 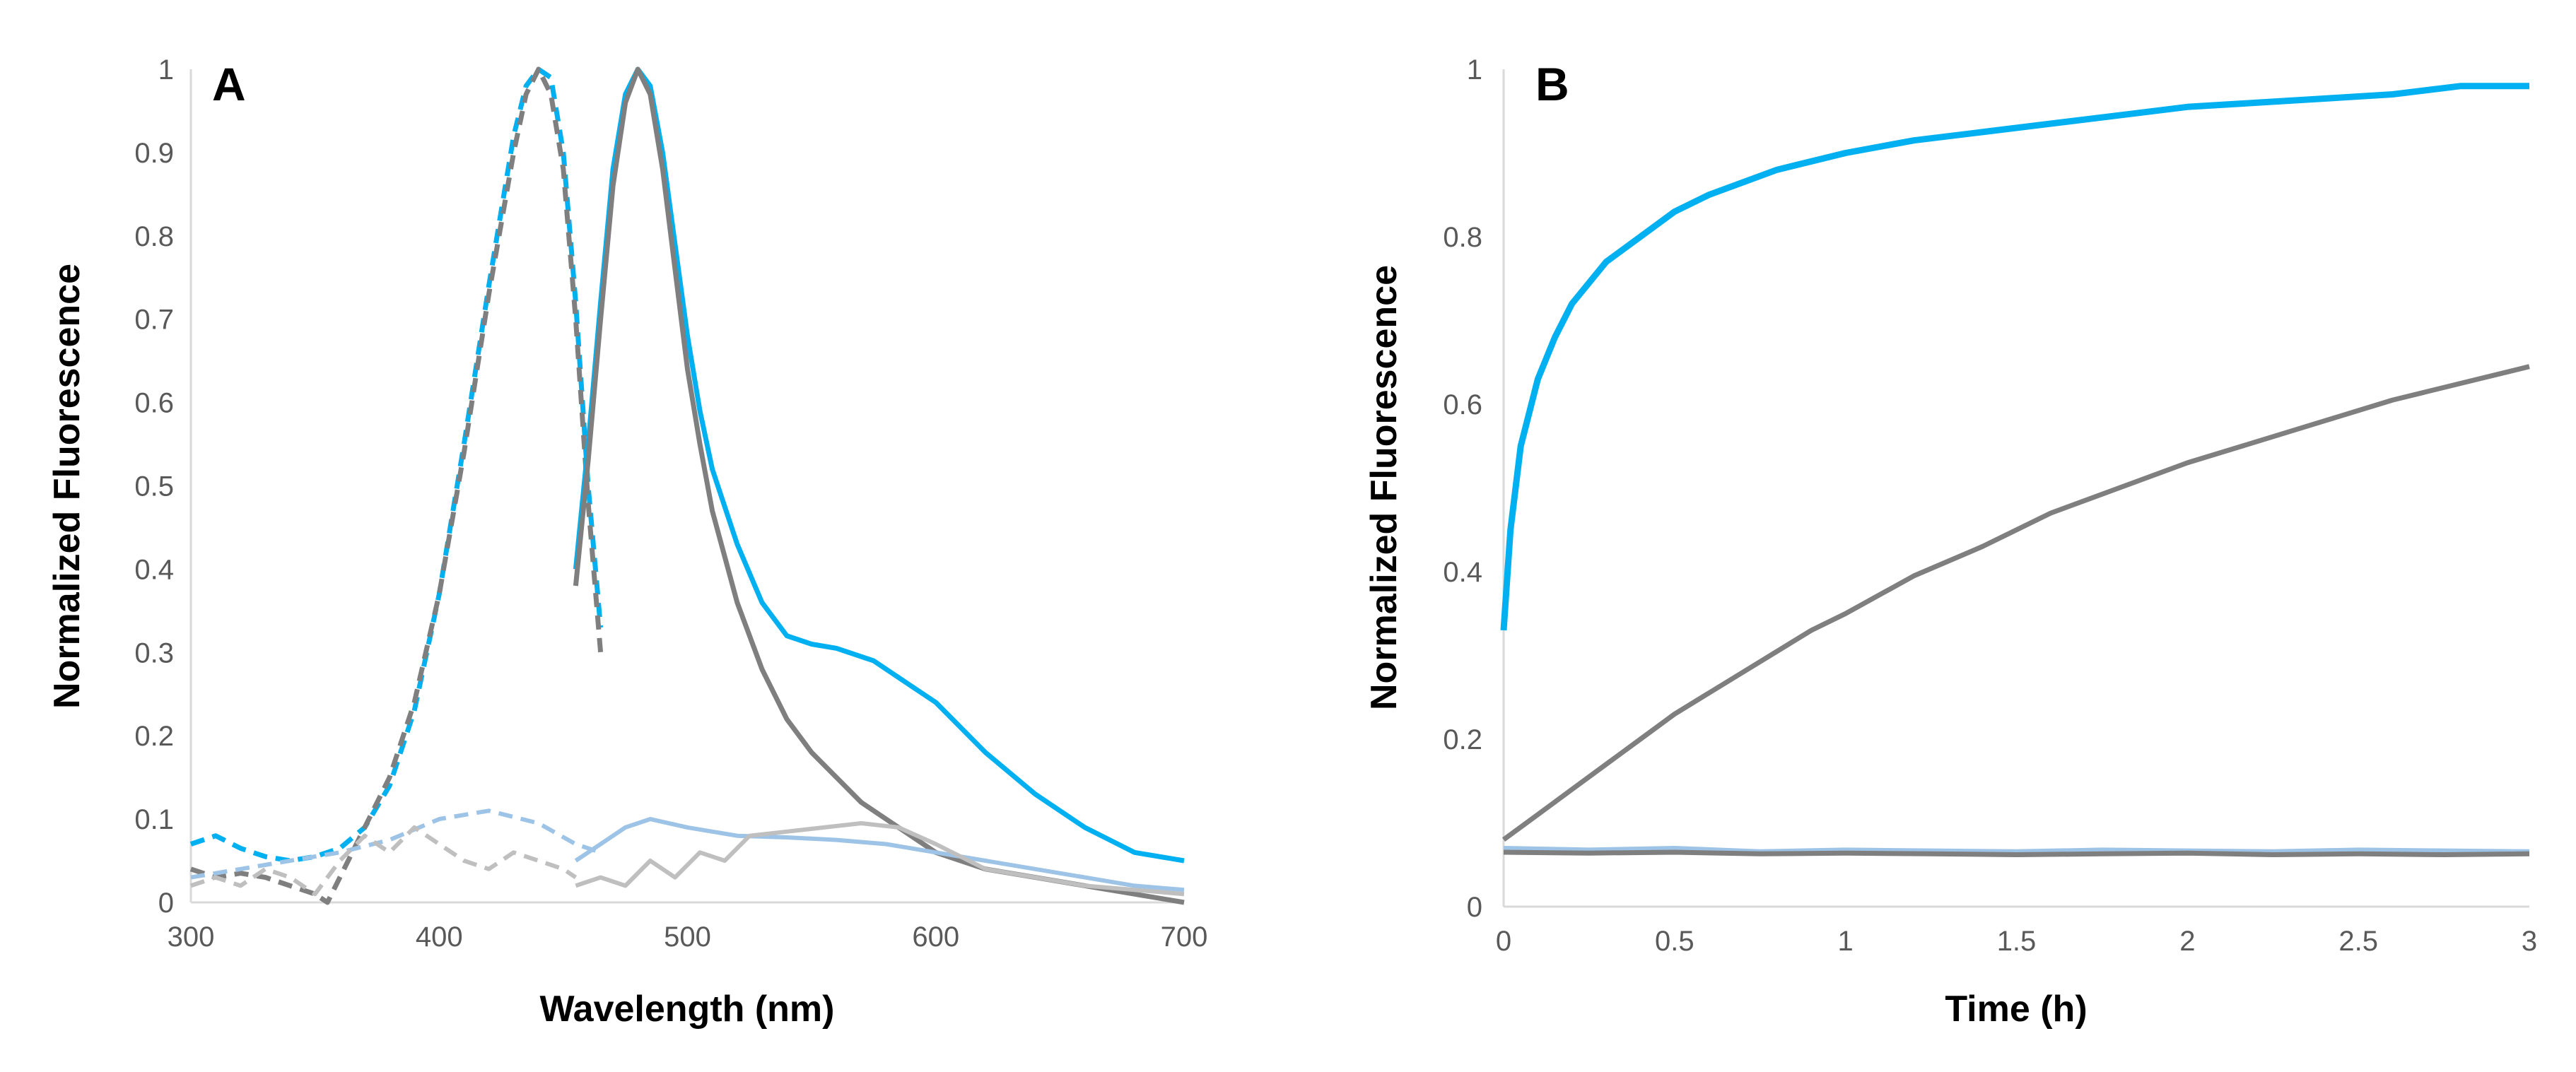 I want to click on panel-a-x-axis-title: Wavelength (nm), so click(x=688, y=1010).